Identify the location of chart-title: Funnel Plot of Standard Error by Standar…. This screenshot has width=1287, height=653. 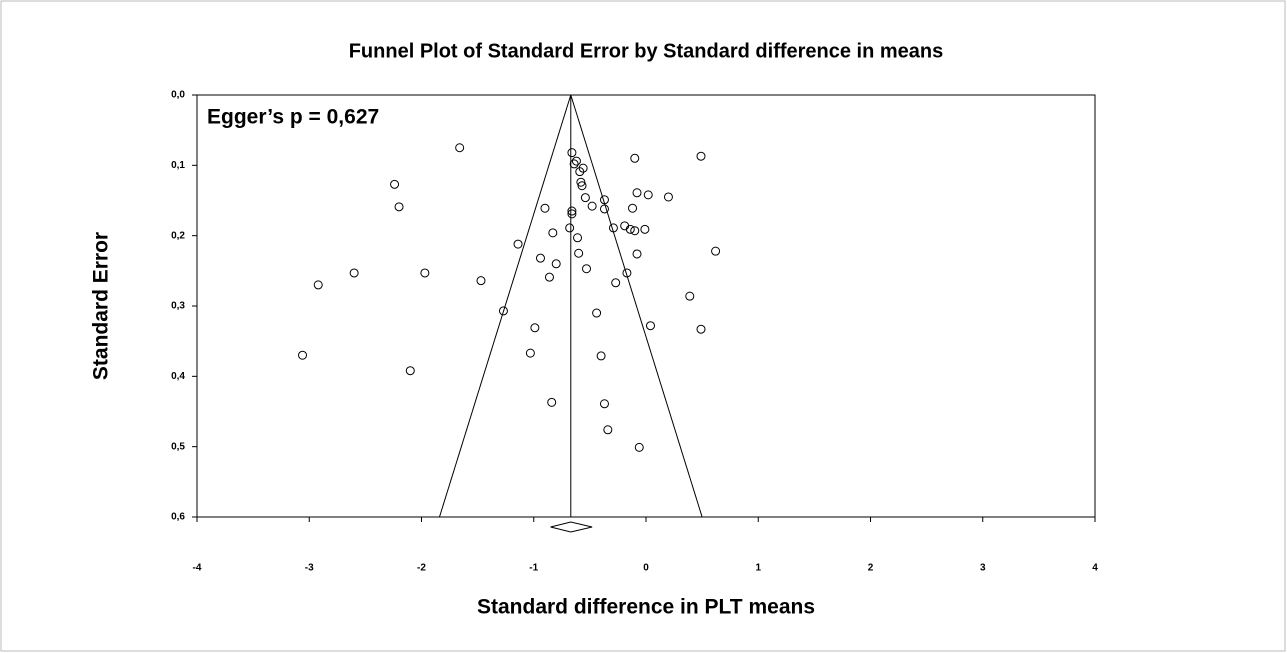
(646, 51).